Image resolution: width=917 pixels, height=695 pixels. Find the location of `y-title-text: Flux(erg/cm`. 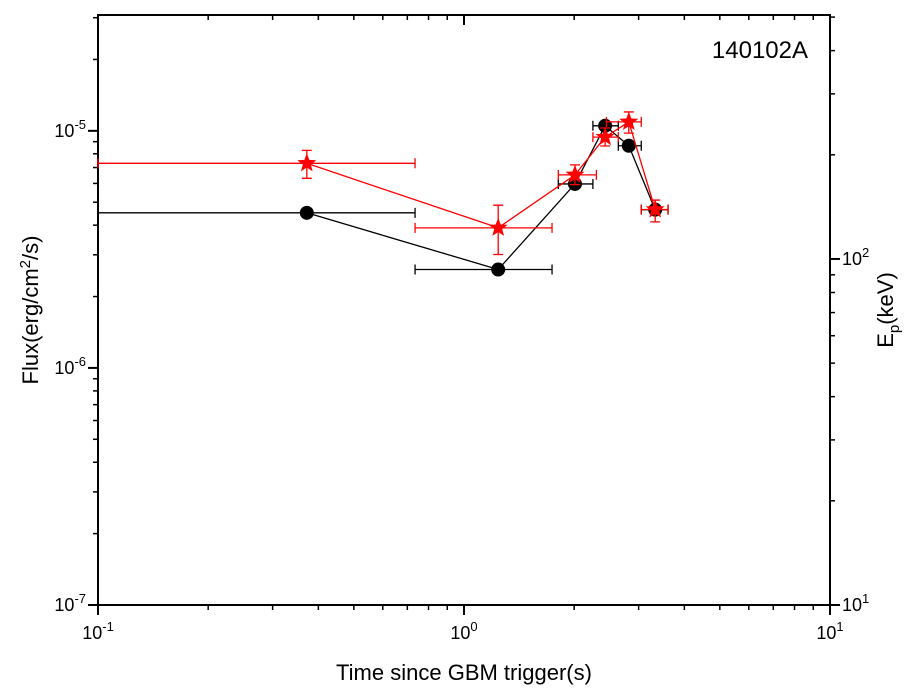

y-title-text: Flux(erg/cm is located at coordinates (30, 326).